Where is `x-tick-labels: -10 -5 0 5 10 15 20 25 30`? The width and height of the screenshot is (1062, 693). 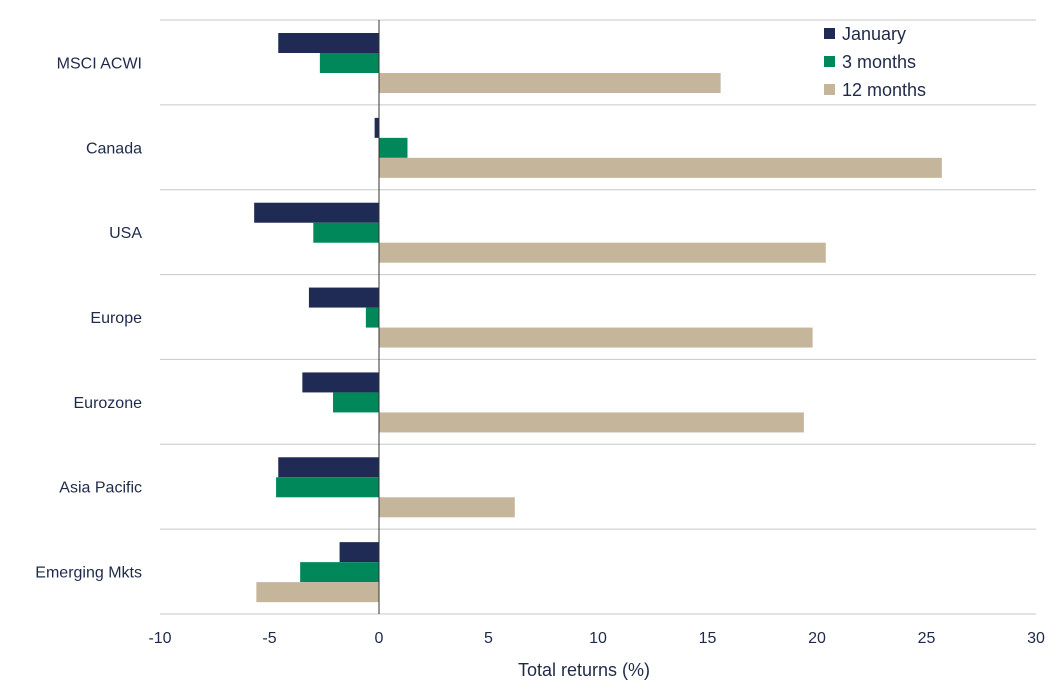 x-tick-labels: -10 -5 0 5 10 15 20 25 30 is located at coordinates (596, 638).